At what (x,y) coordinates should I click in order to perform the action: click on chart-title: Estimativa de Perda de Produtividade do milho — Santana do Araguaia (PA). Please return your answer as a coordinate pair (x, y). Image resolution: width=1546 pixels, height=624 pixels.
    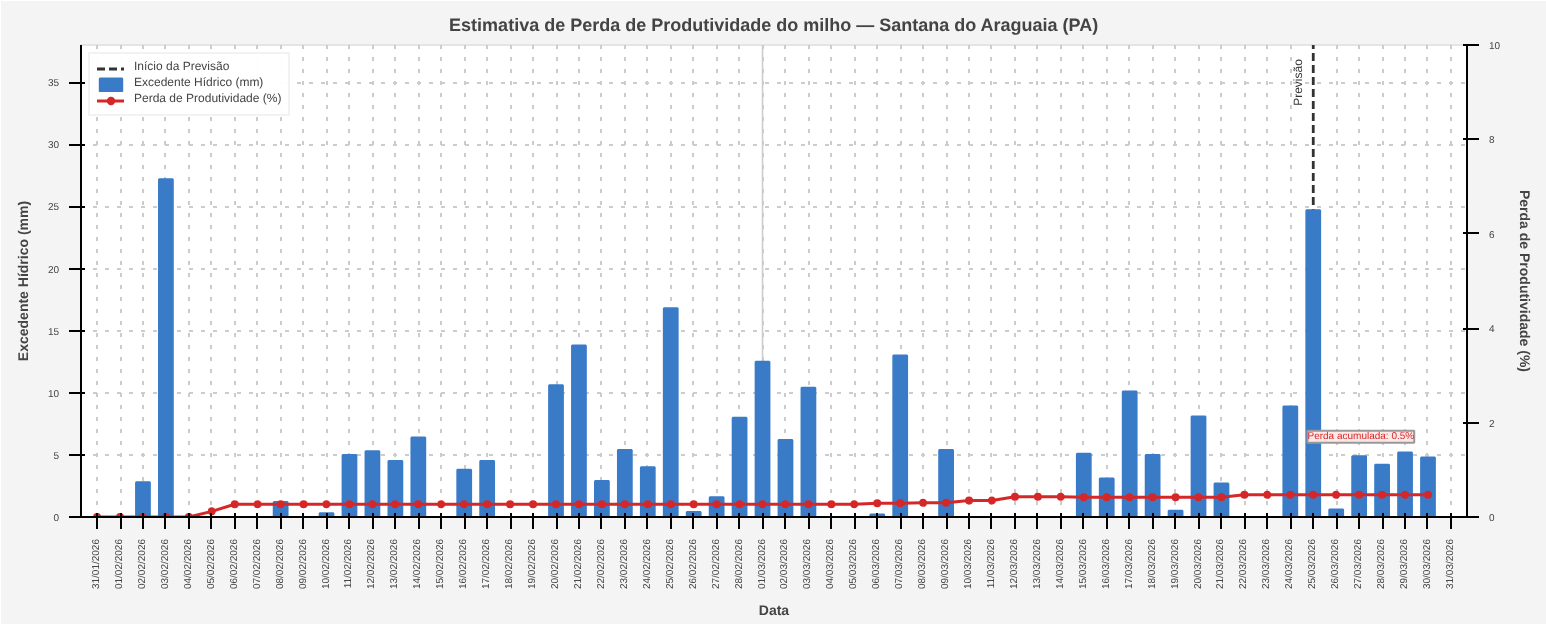
    Looking at the image, I should click on (774, 25).